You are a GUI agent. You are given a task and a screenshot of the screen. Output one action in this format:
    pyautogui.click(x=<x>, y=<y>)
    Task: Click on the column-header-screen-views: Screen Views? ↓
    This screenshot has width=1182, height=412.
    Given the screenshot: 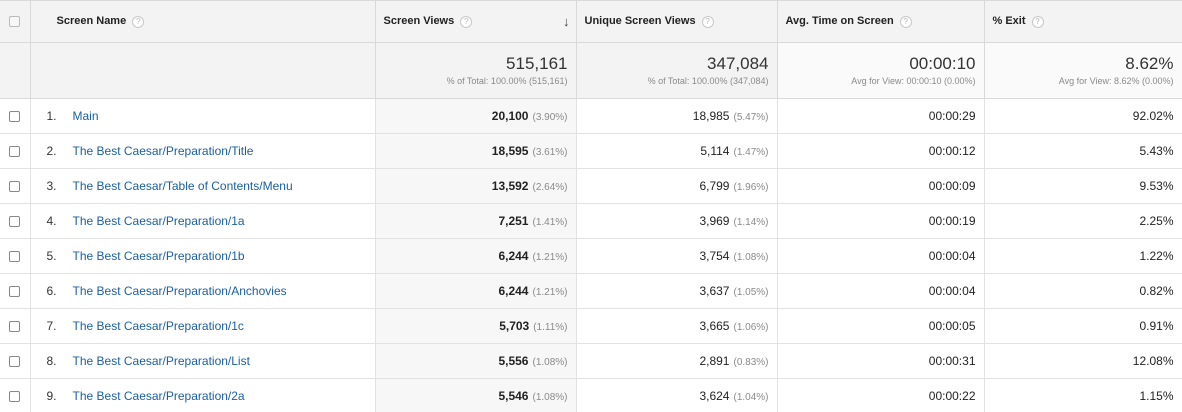 What is the action you would take?
    pyautogui.click(x=476, y=21)
    